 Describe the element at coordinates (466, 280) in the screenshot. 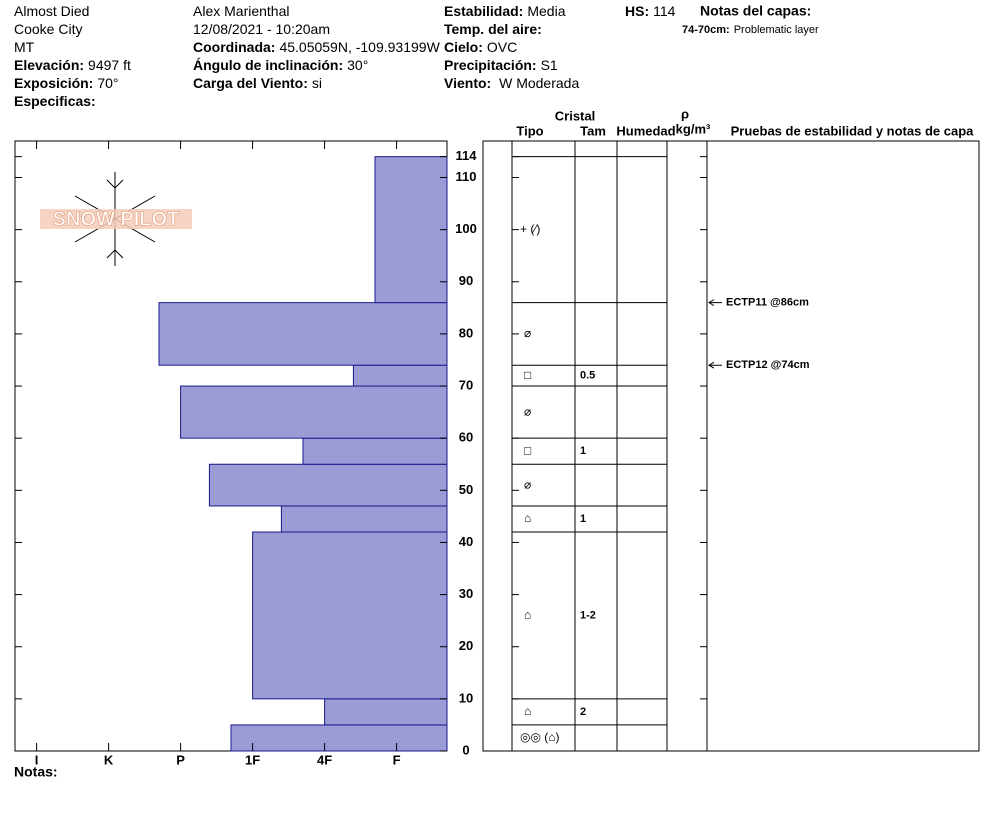

I see `y-tick-label: 90` at that location.